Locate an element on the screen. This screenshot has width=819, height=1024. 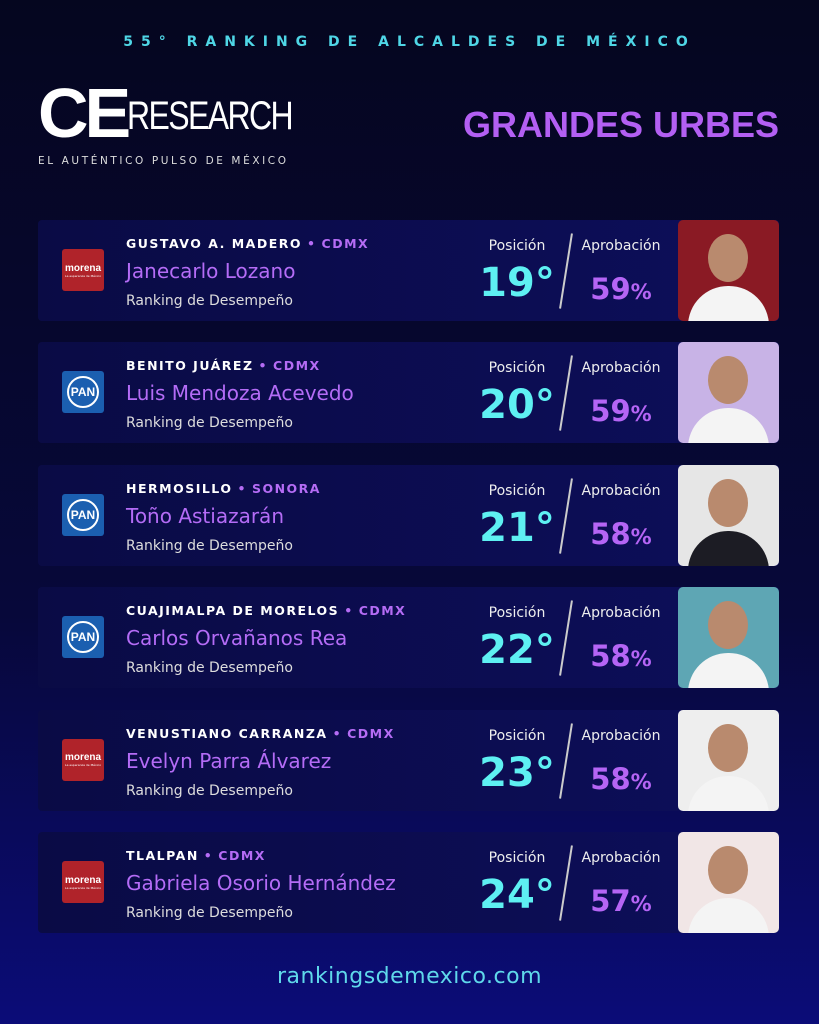
mayor-name: Janecarlo Lozano is located at coordinates (211, 271).